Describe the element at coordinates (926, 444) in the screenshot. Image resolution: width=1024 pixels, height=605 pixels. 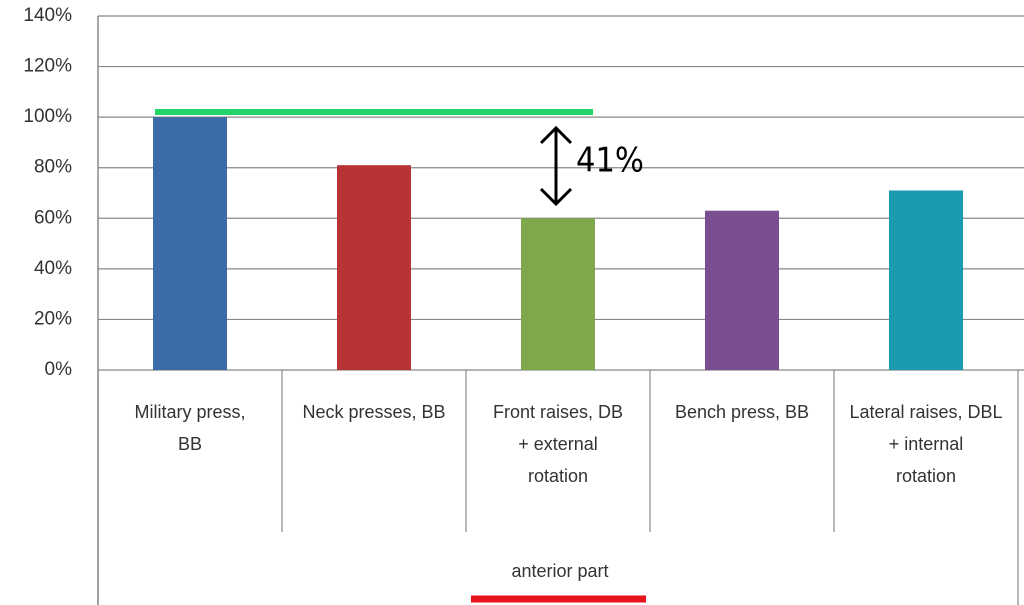
I see `x-tick-label: Lateral raises, DBL + internal rotation` at that location.